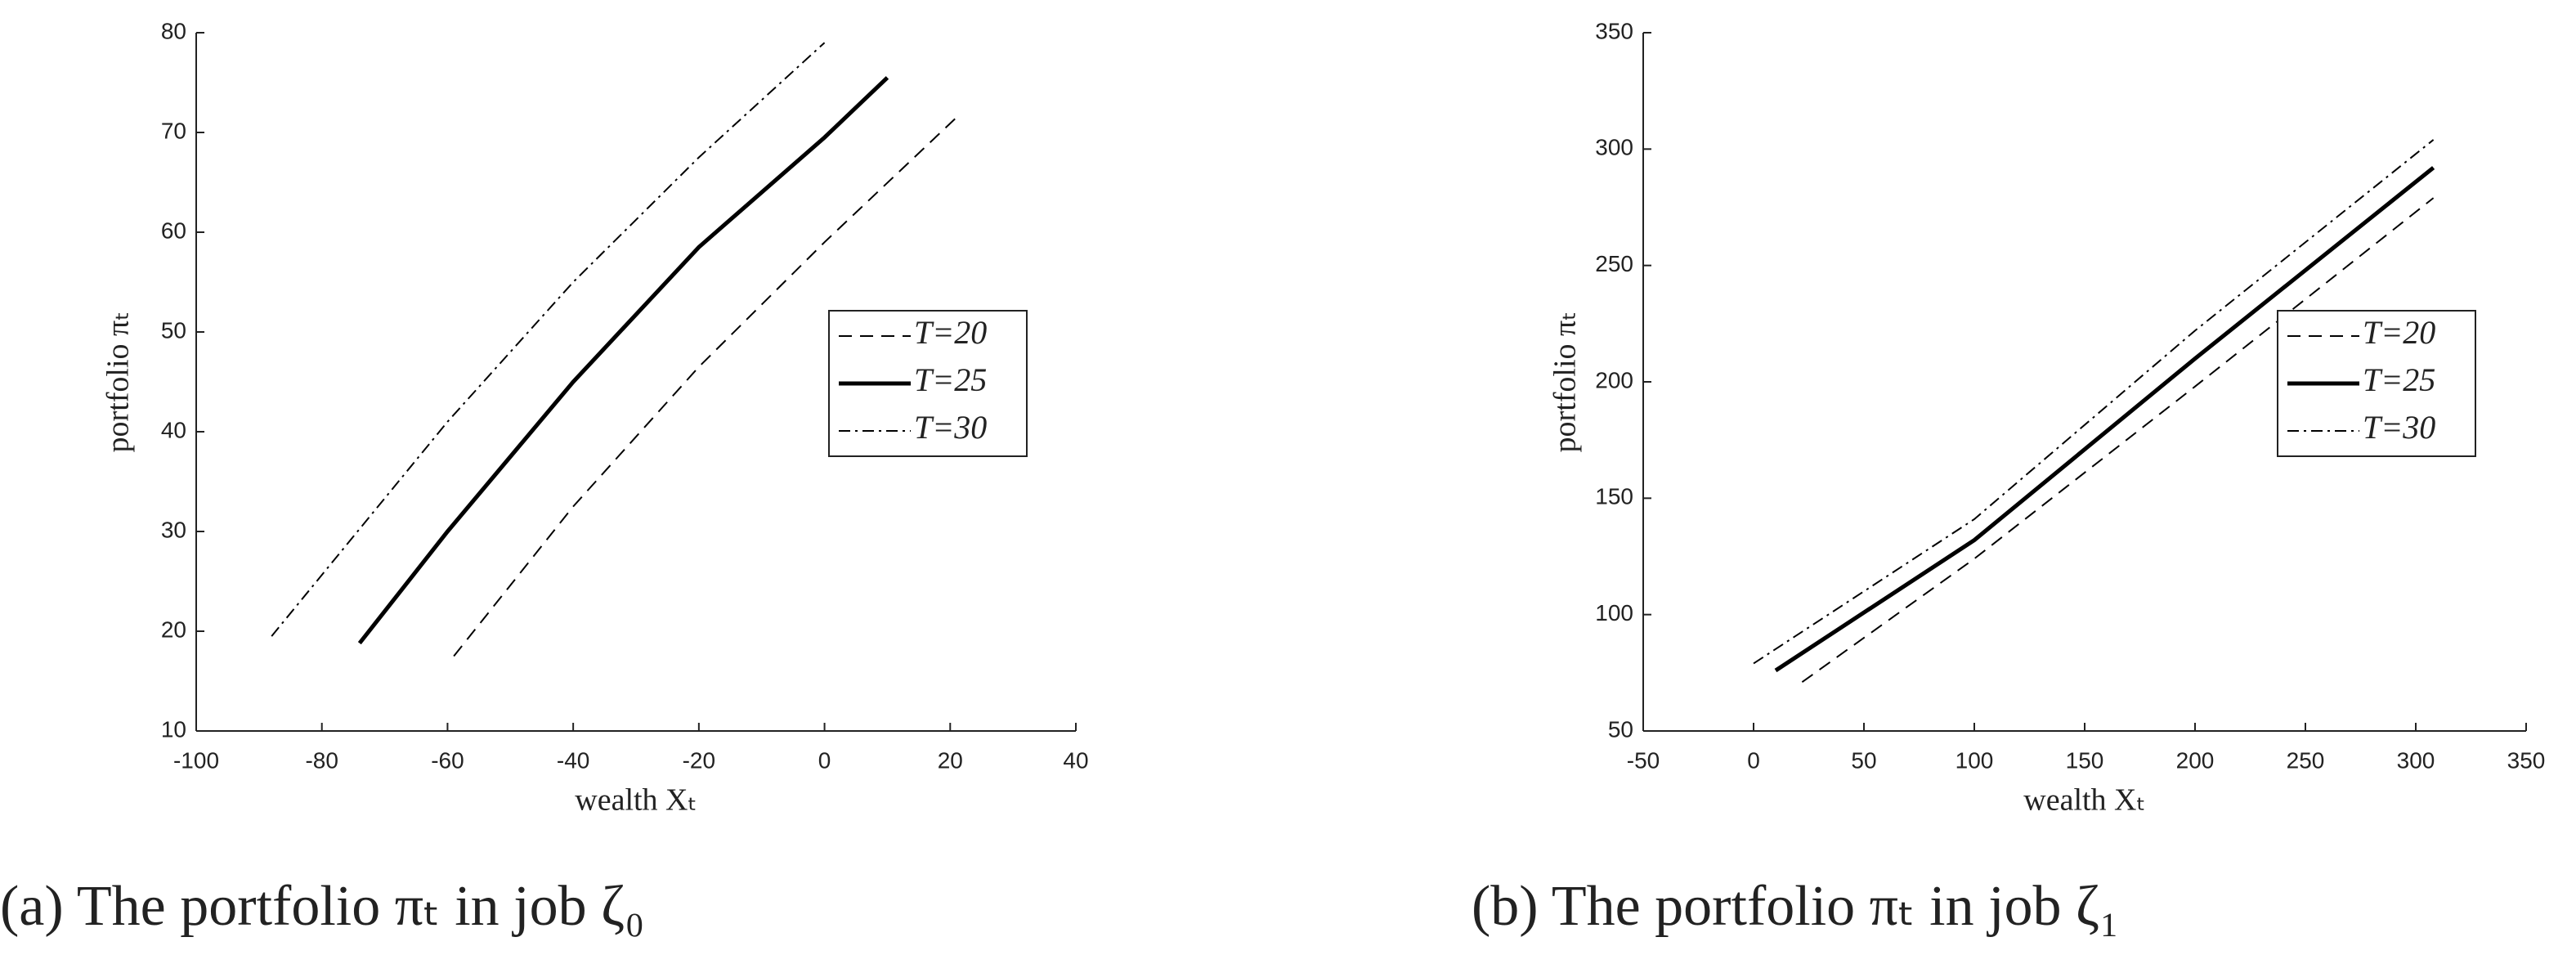 The height and width of the screenshot is (973, 2576). I want to click on y-tick-label: 250, so click(1614, 263).